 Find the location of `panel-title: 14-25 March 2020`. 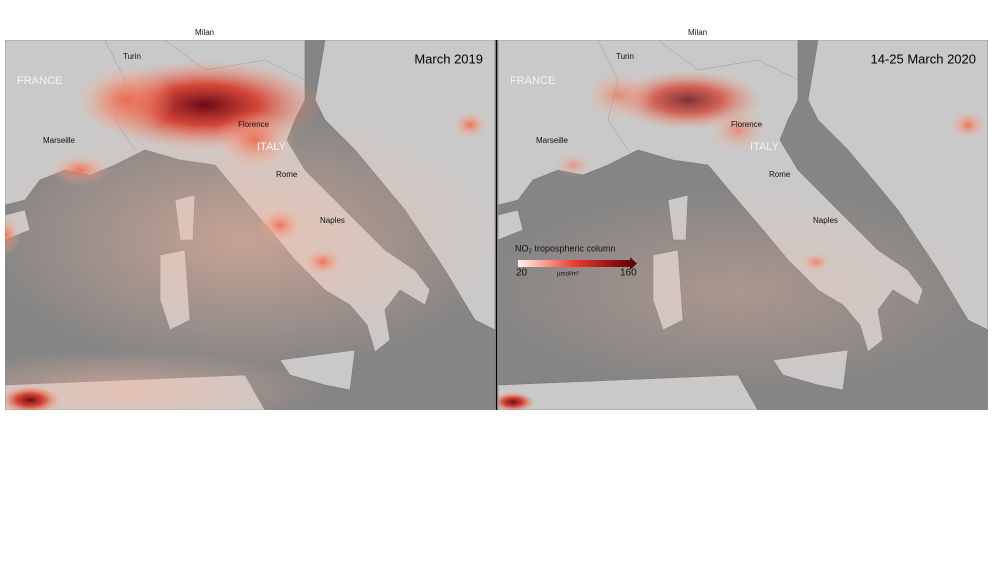

panel-title: 14-25 March 2020 is located at coordinates (923, 58).